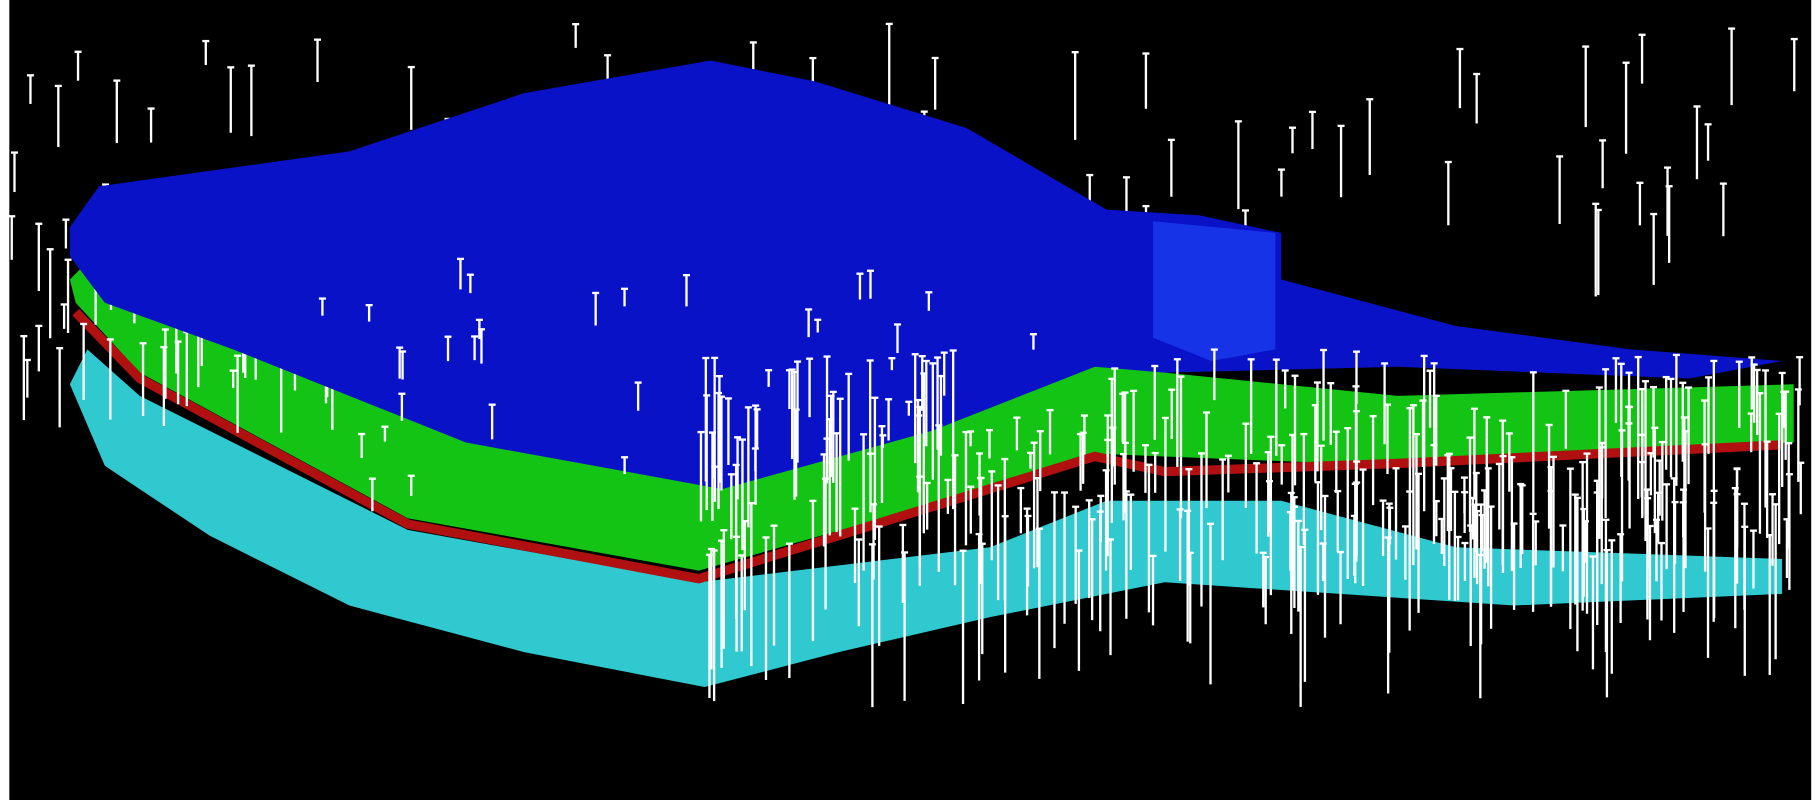 This screenshot has width=1817, height=800. Describe the element at coordinates (1214, 291) in the screenshot. I see `blue-scarp` at that location.